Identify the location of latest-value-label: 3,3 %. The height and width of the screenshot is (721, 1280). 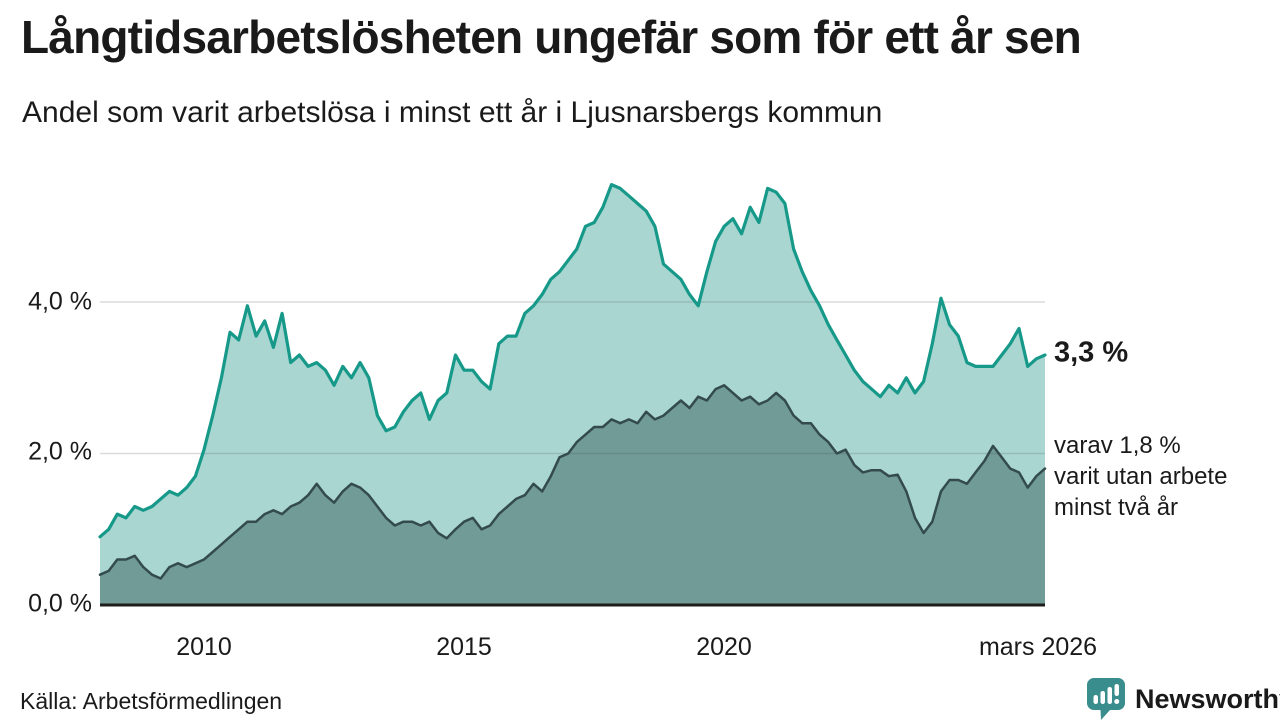
(1091, 352).